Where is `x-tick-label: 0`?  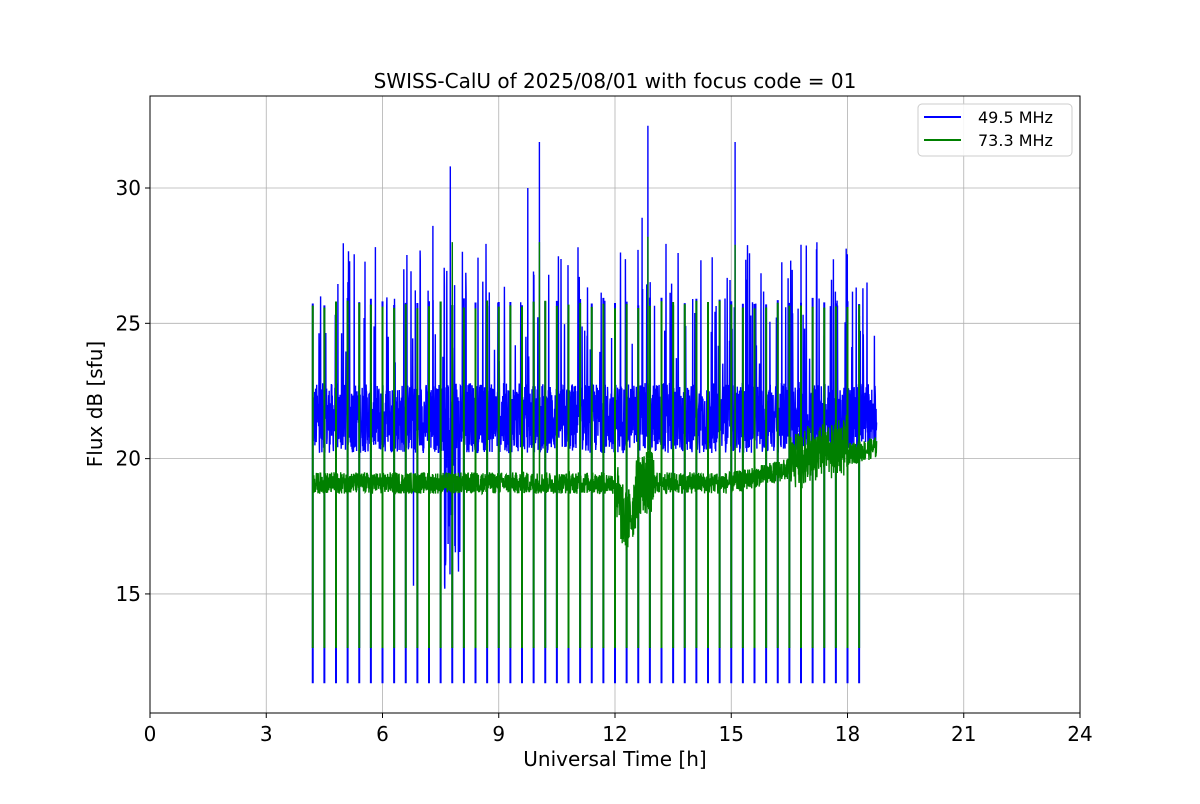 x-tick-label: 0 is located at coordinates (150, 734).